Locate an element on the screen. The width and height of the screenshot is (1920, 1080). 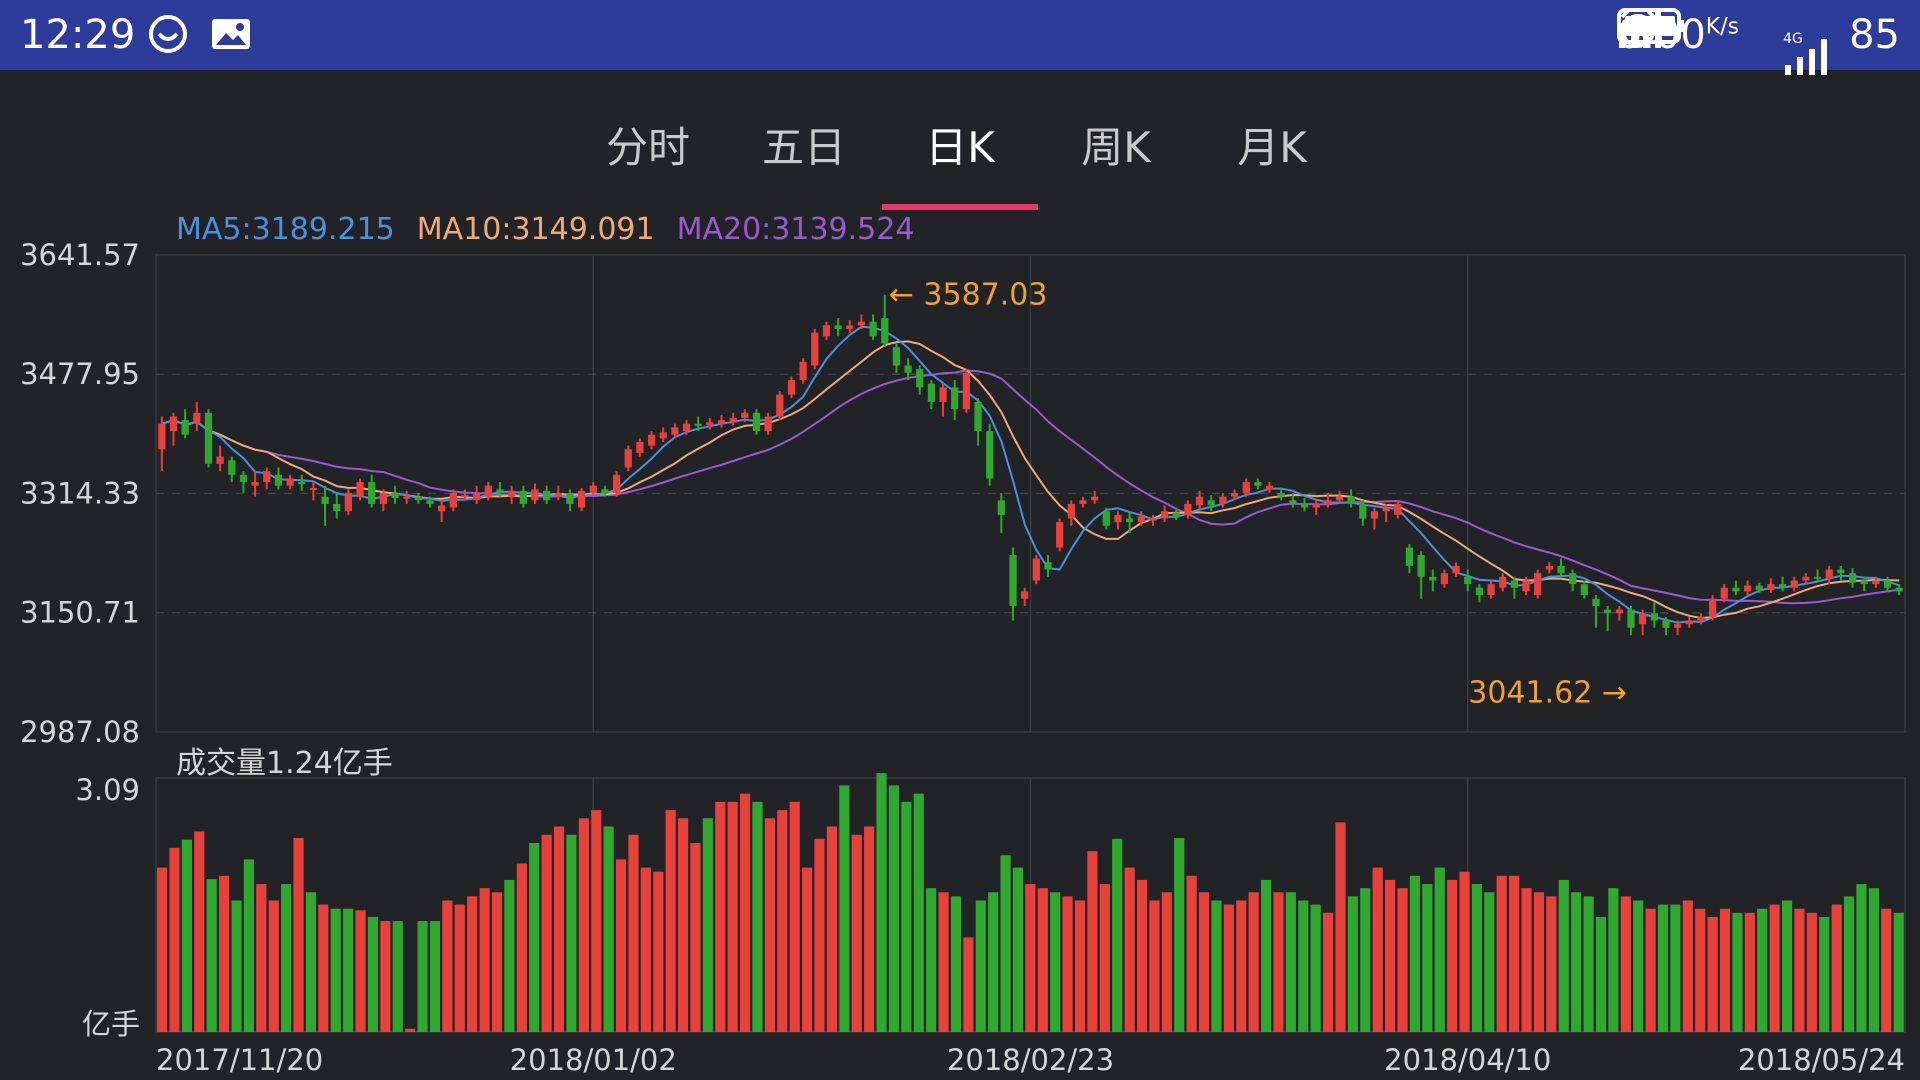
period-tabs: 分时 五日 日K 周K 月K is located at coordinates (960, 140).